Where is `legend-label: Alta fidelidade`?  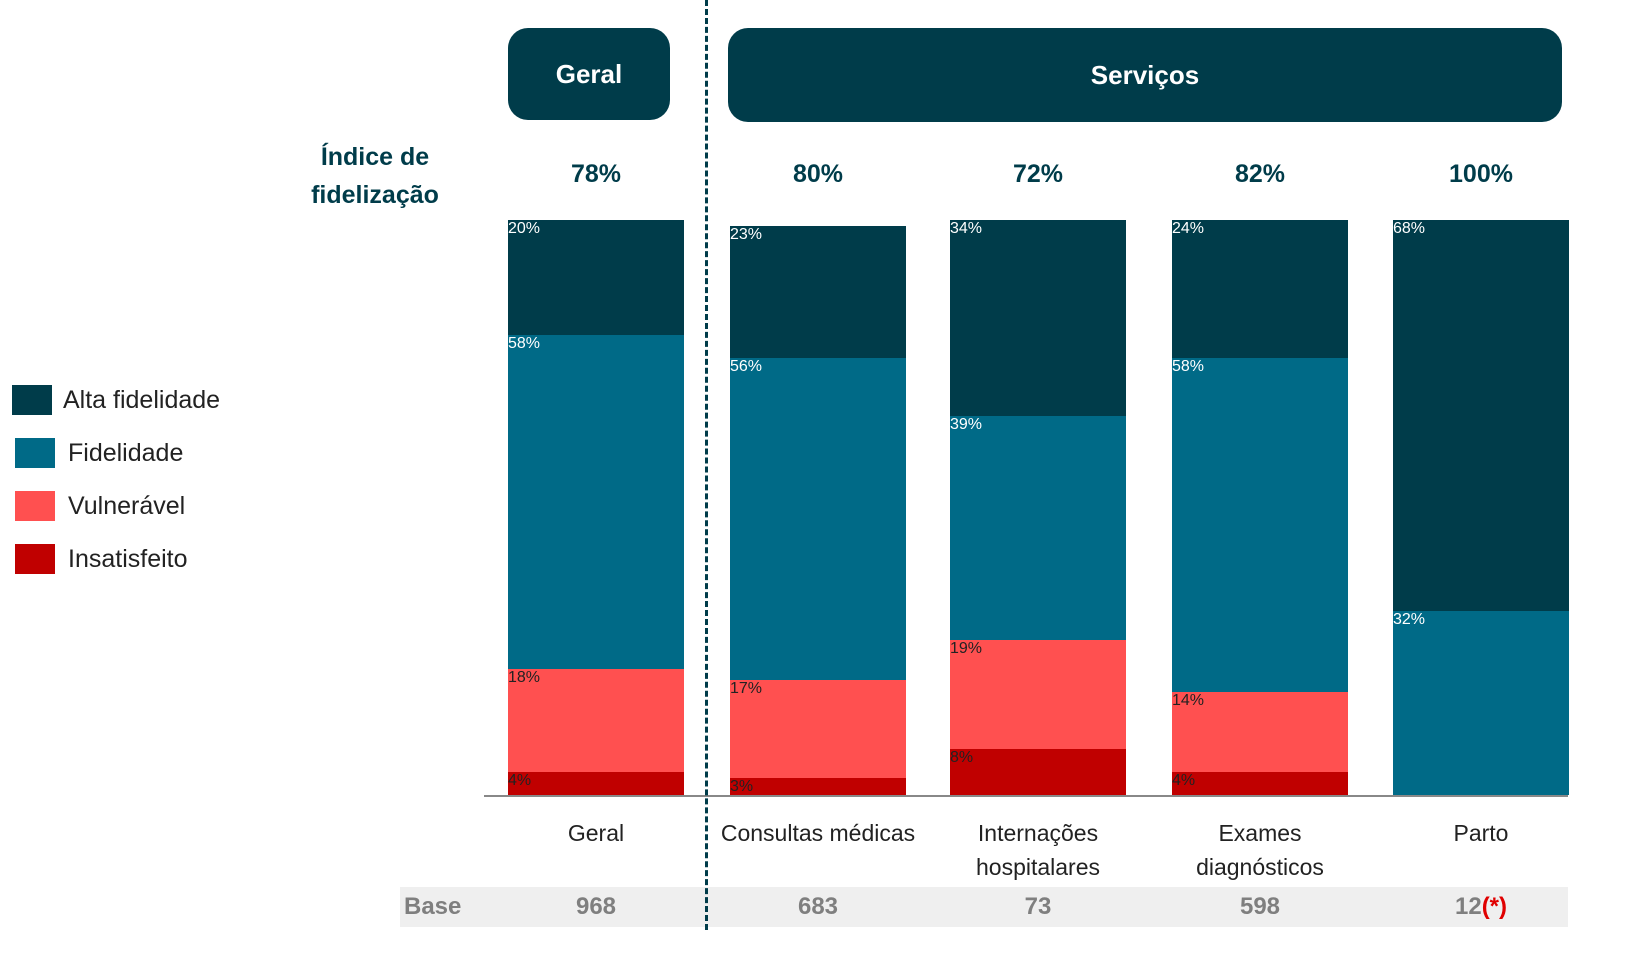
legend-label: Alta fidelidade is located at coordinates (142, 400).